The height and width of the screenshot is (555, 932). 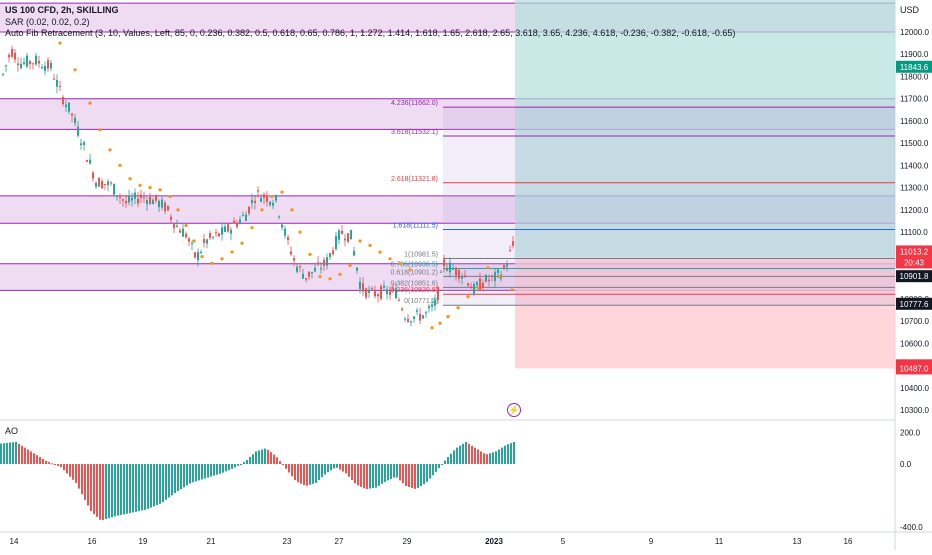 What do you see at coordinates (914, 76) in the screenshot?
I see `y-tick-label: 11800.0` at bounding box center [914, 76].